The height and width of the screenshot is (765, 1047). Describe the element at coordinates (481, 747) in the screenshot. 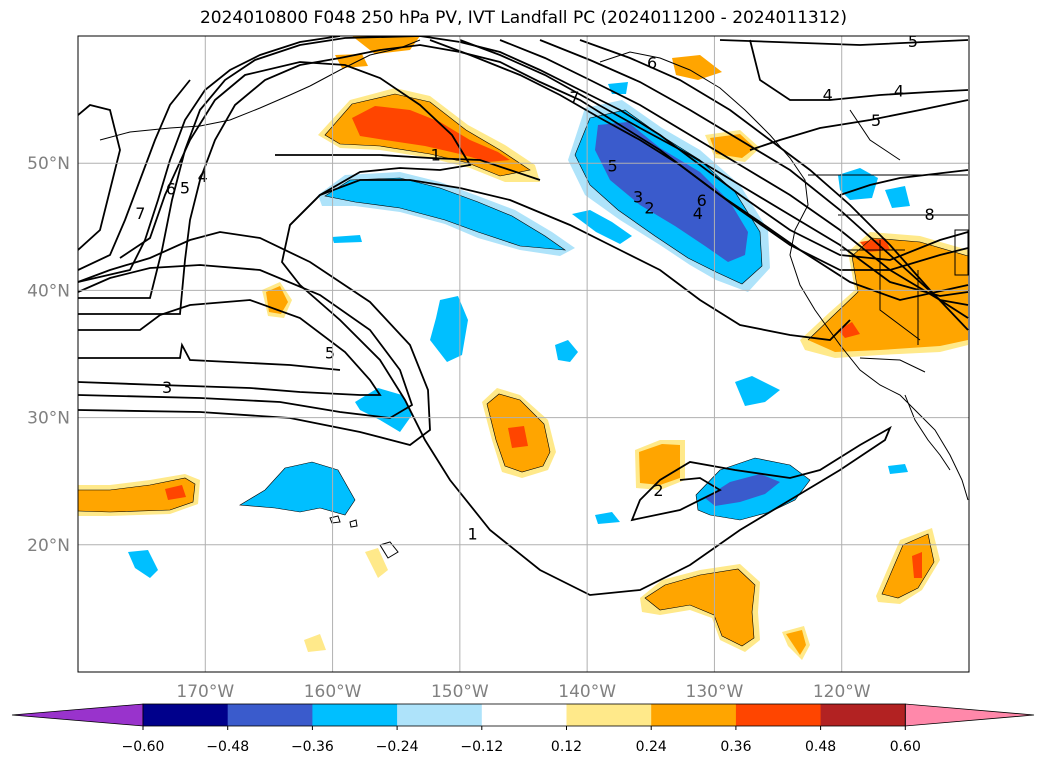

I see `colorbar-tick-label: −0.12` at that location.